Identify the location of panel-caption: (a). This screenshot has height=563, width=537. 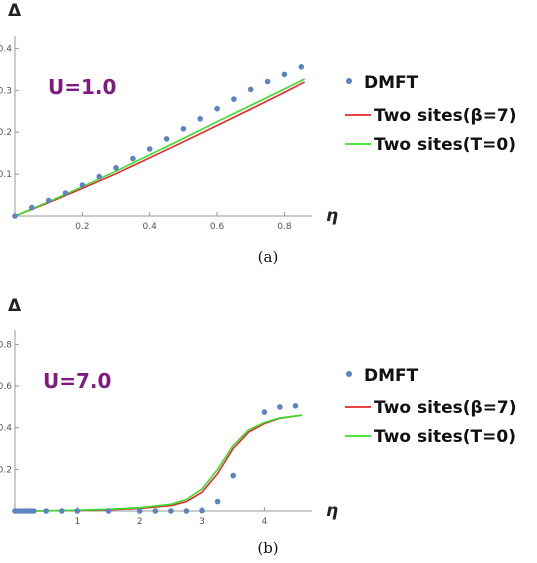
(268, 257).